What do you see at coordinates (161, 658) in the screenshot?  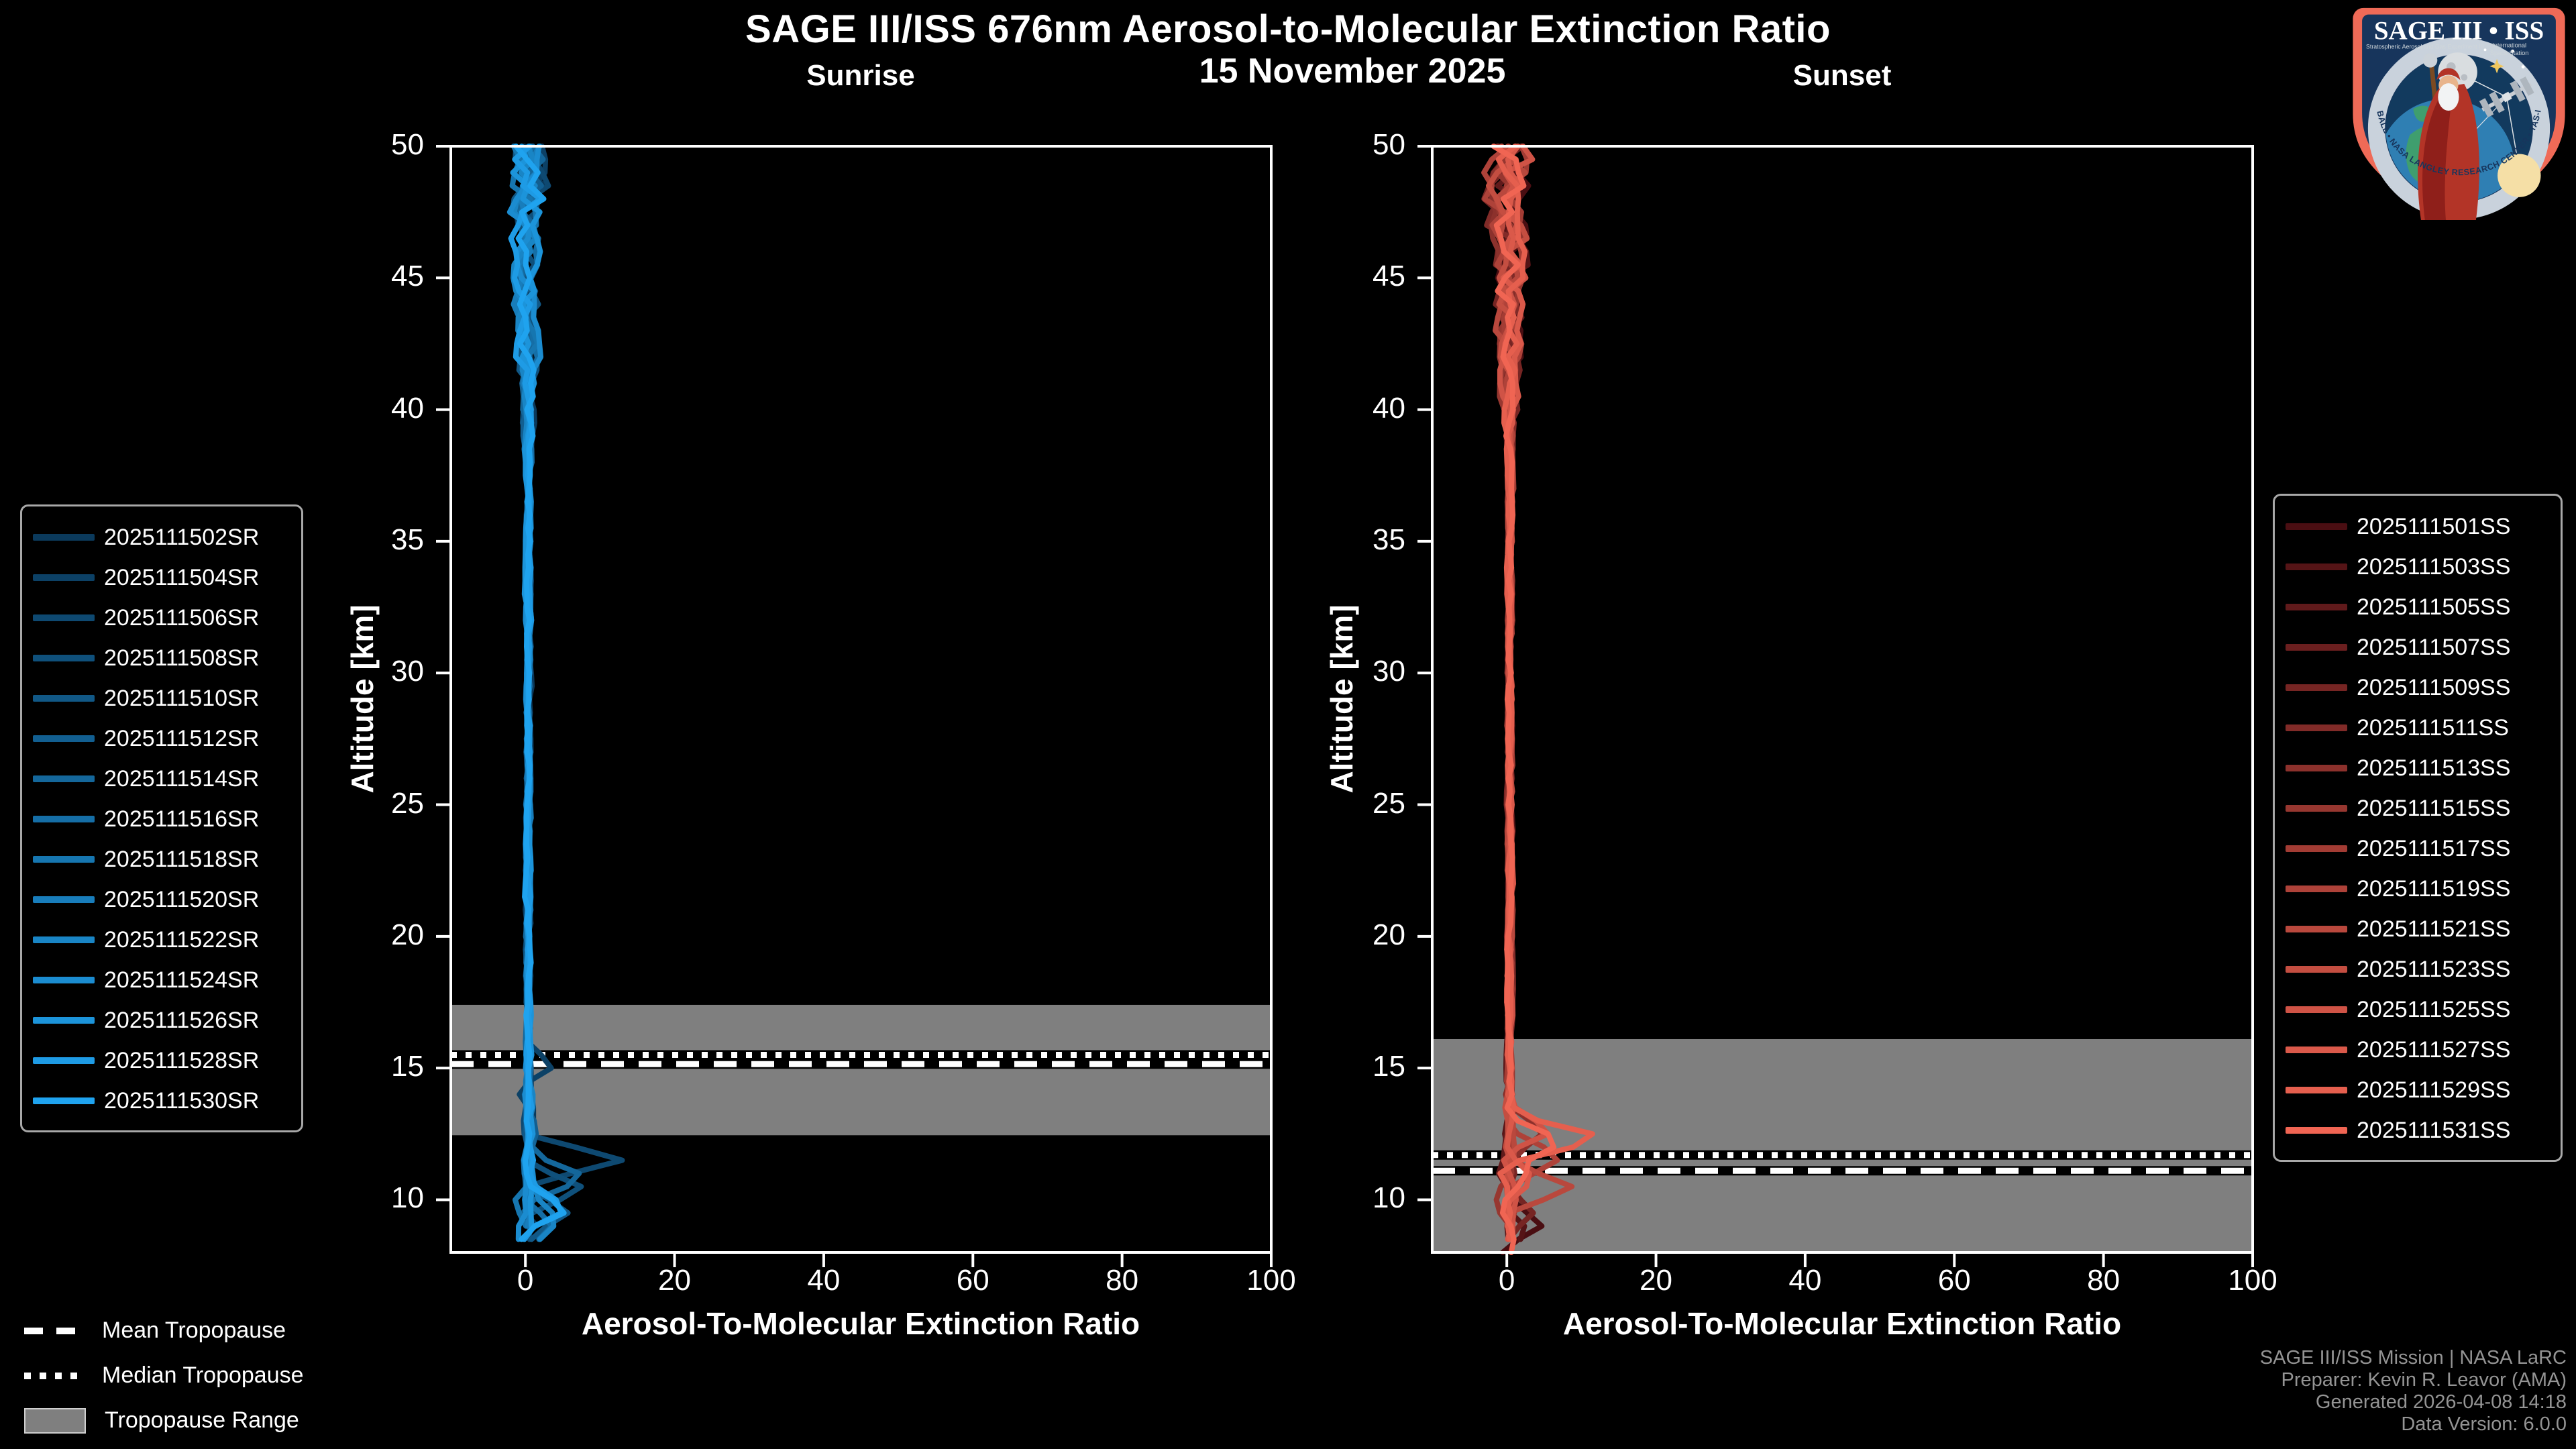 I see `legend-item: 2025111508SR` at bounding box center [161, 658].